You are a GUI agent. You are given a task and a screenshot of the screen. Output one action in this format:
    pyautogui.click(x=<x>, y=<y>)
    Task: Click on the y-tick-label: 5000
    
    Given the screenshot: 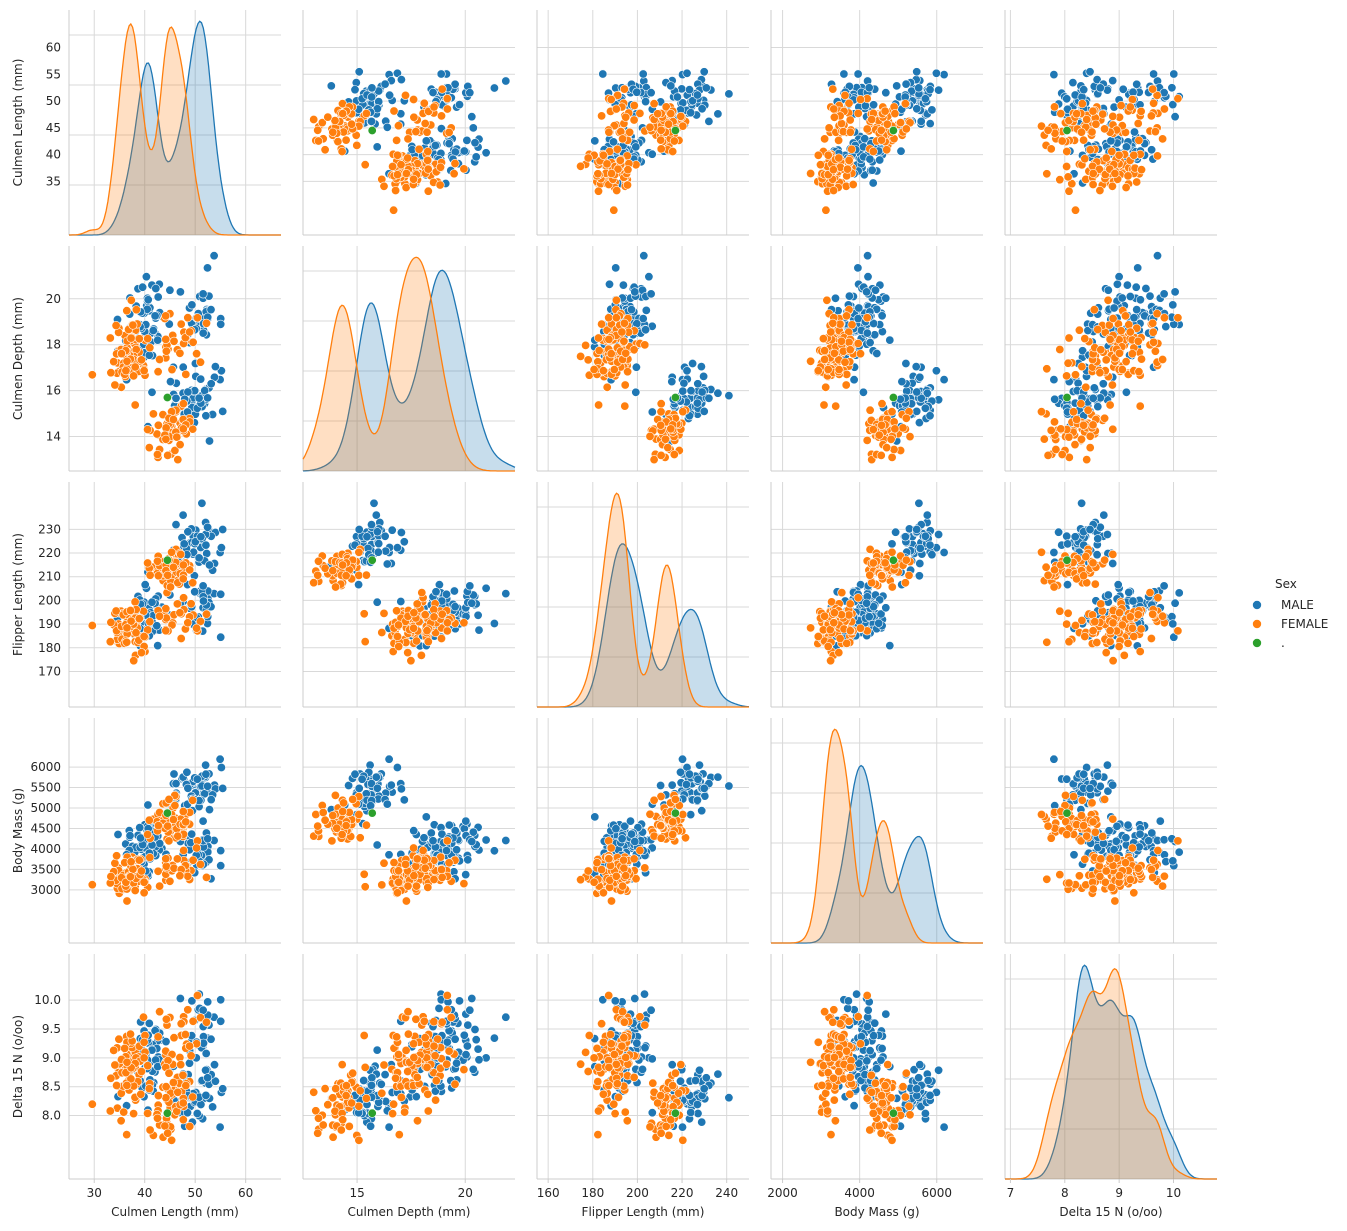 What is the action you would take?
    pyautogui.click(x=45, y=808)
    